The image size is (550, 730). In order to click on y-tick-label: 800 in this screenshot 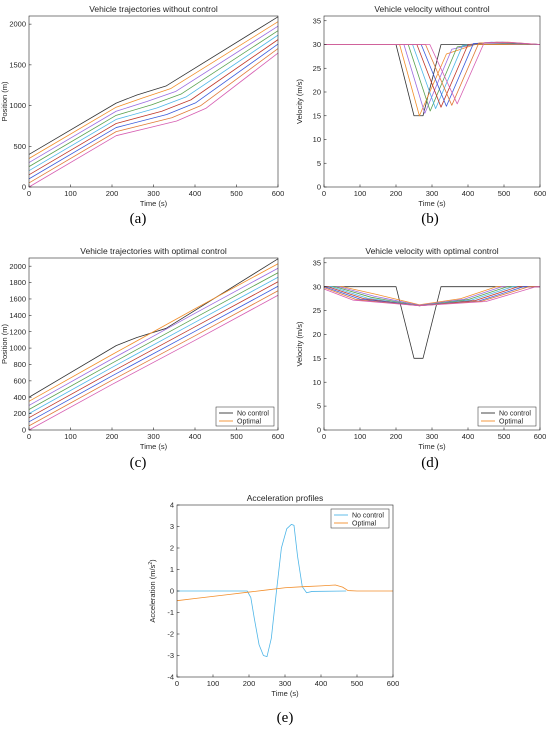, I will do `click(19, 364)`.